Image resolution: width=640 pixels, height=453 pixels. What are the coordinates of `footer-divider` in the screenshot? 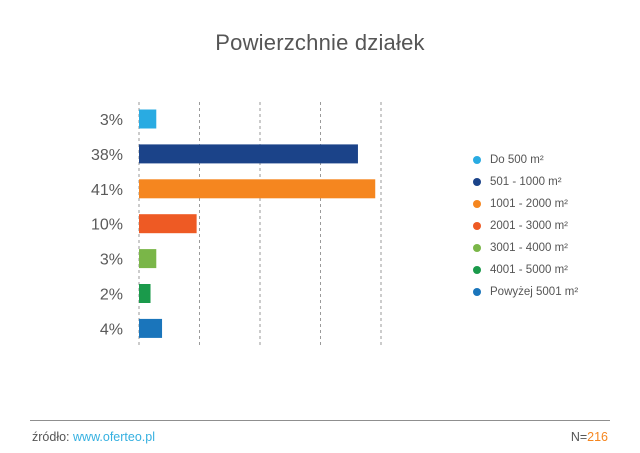 It's located at (320, 420).